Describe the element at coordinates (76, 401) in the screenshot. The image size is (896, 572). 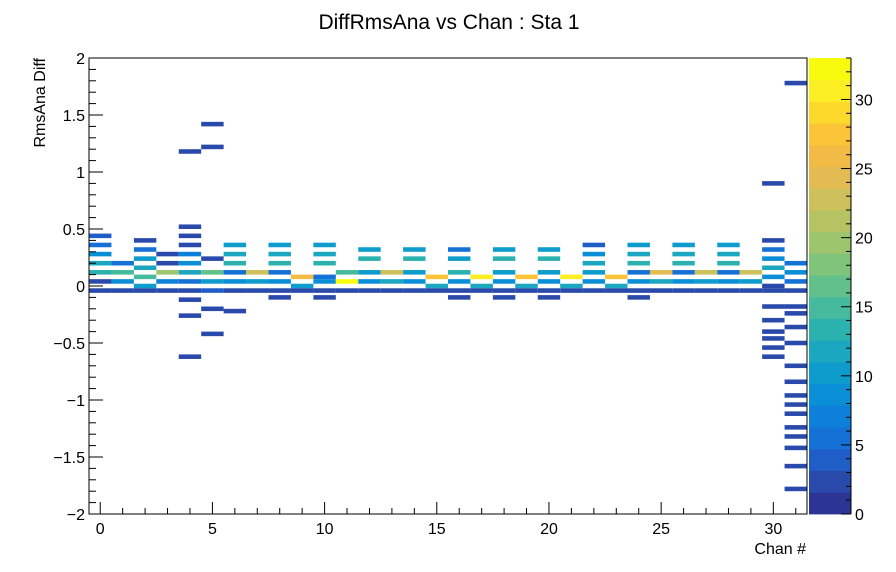
I see `y-tick-label: −1` at that location.